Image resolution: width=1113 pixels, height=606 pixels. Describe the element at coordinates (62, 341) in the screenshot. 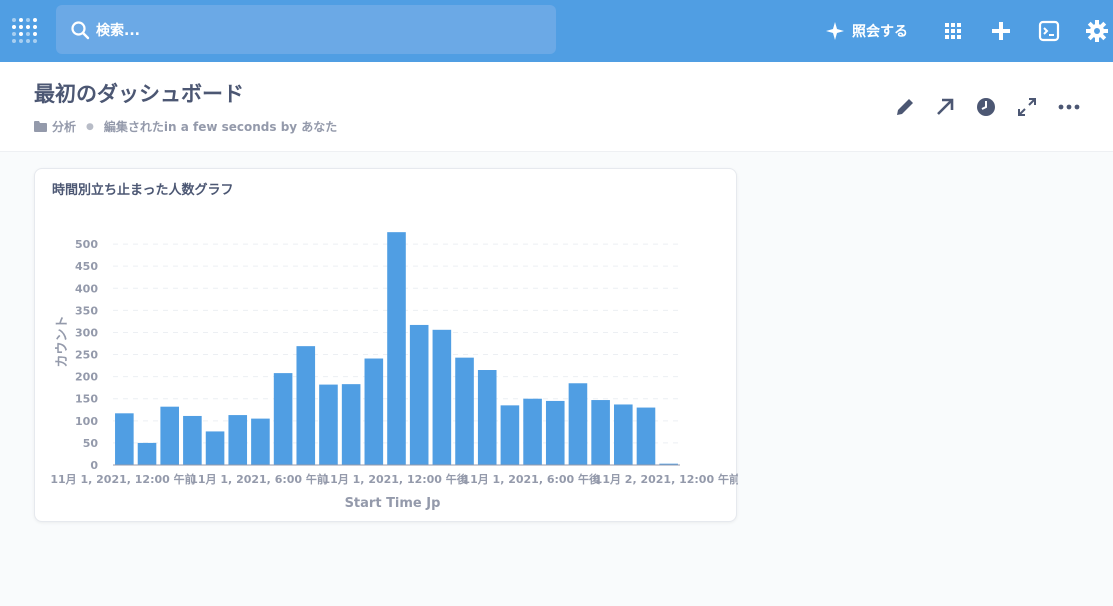

I see `y-axis-label: カウント` at that location.